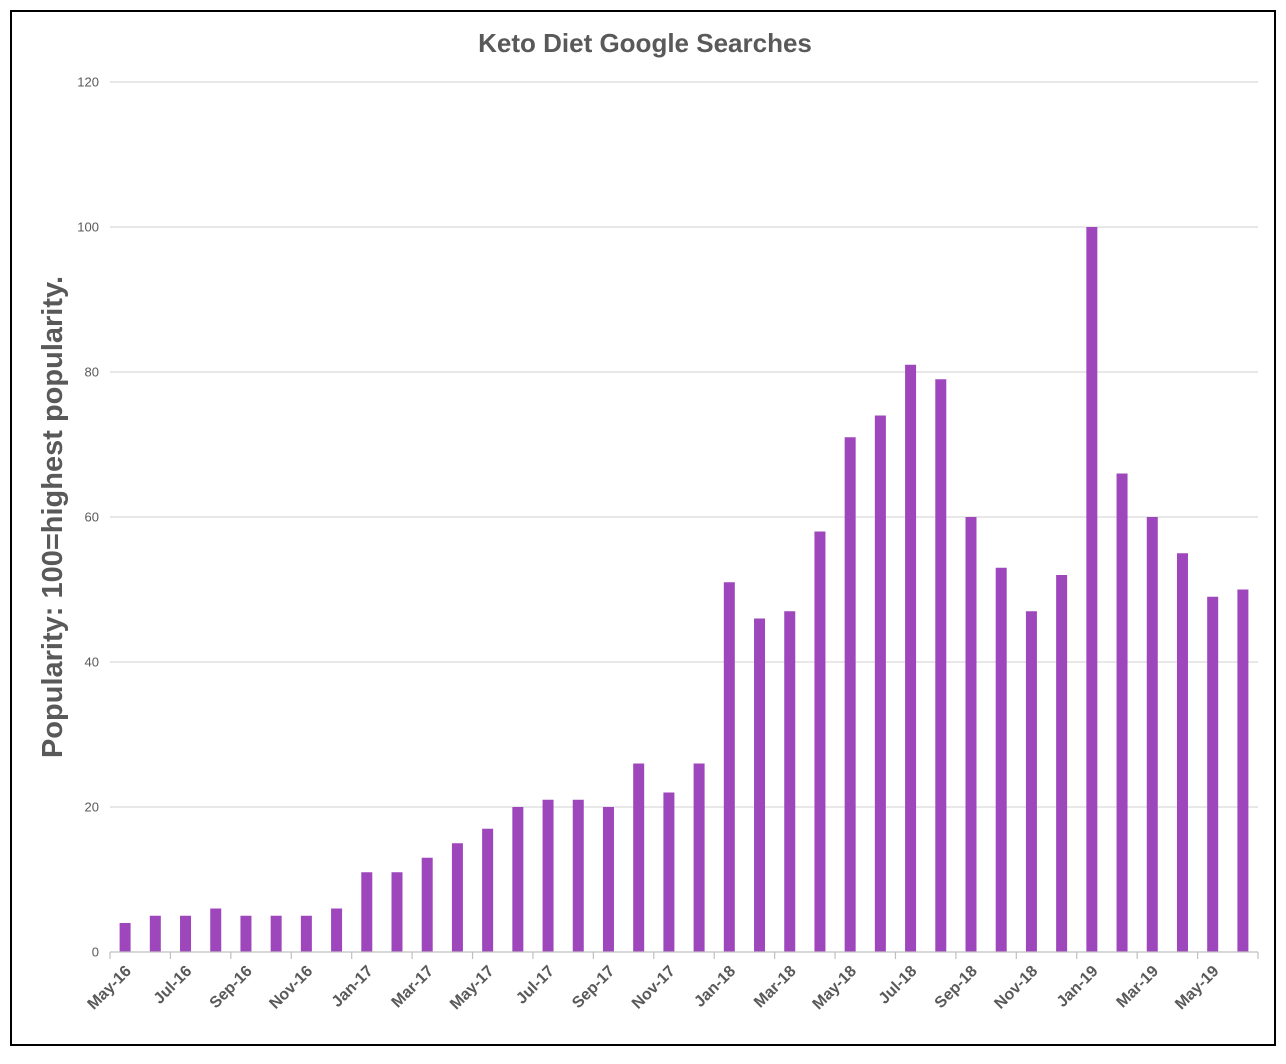 This screenshot has width=1286, height=1064. I want to click on y-tick-label: 0, so click(95, 952).